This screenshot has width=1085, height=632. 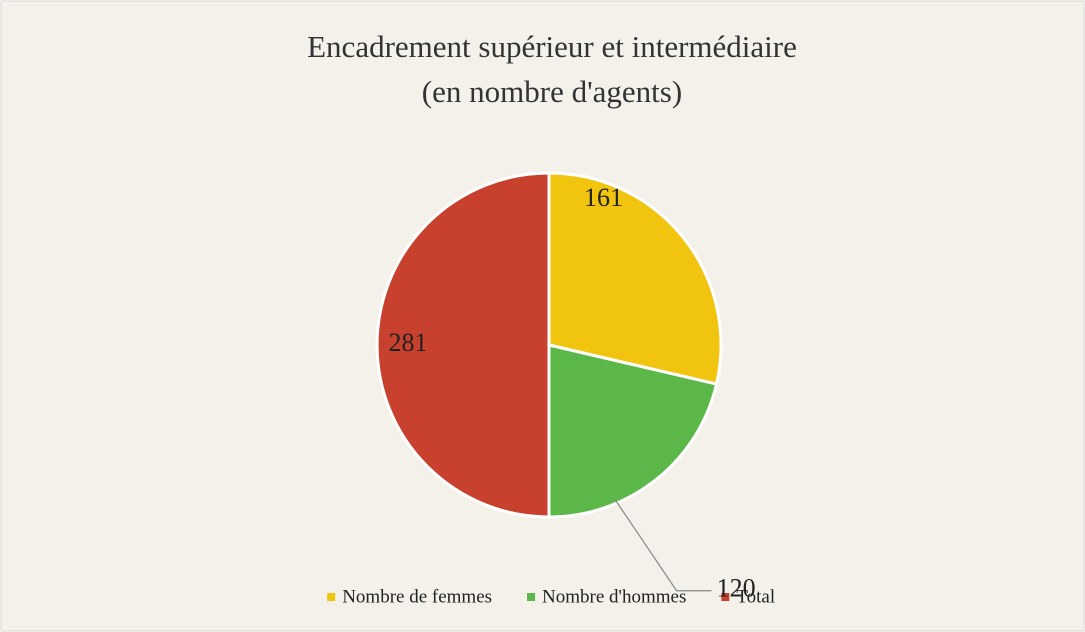 I want to click on legend-label: Nombre d'hommes, so click(x=614, y=596).